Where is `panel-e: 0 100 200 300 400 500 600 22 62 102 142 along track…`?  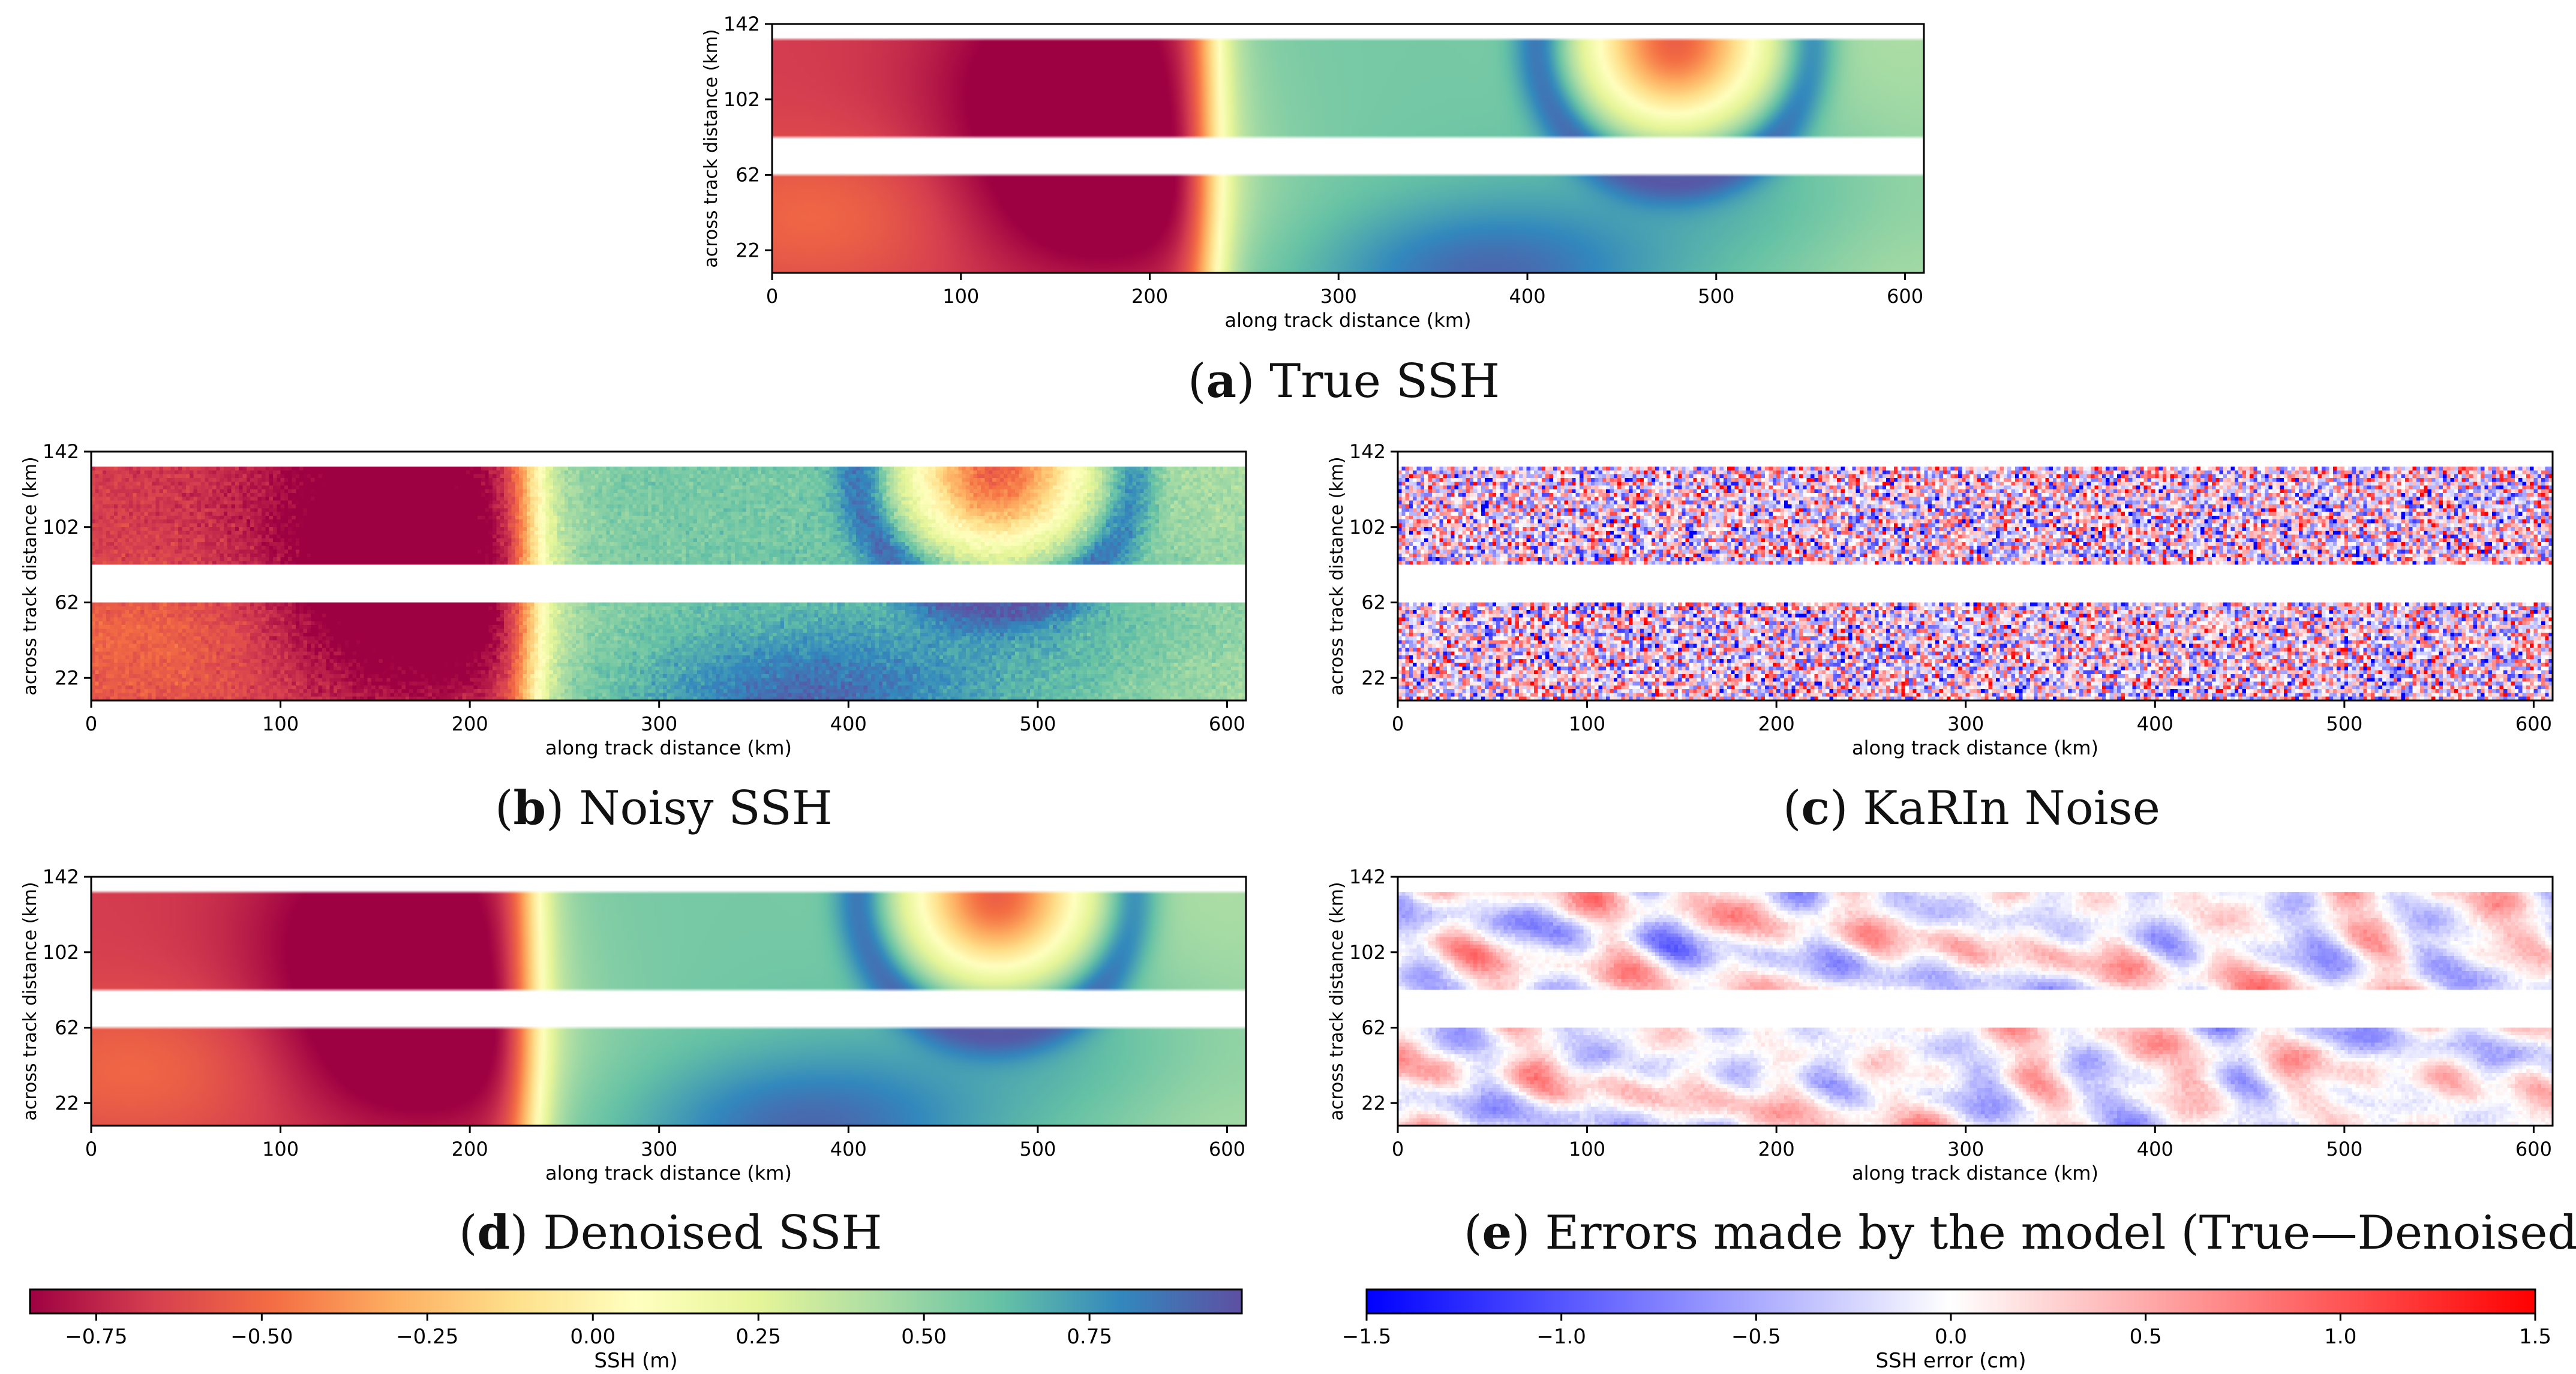 panel-e: 0 100 200 300 400 500 600 22 62 102 142 along track… is located at coordinates (1940, 1024).